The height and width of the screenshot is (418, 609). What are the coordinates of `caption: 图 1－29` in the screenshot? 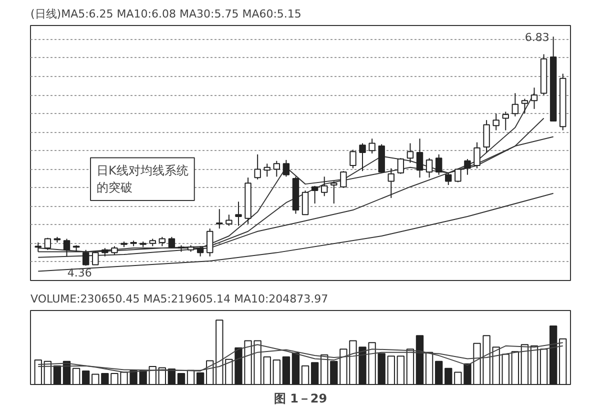 It's located at (301, 399).